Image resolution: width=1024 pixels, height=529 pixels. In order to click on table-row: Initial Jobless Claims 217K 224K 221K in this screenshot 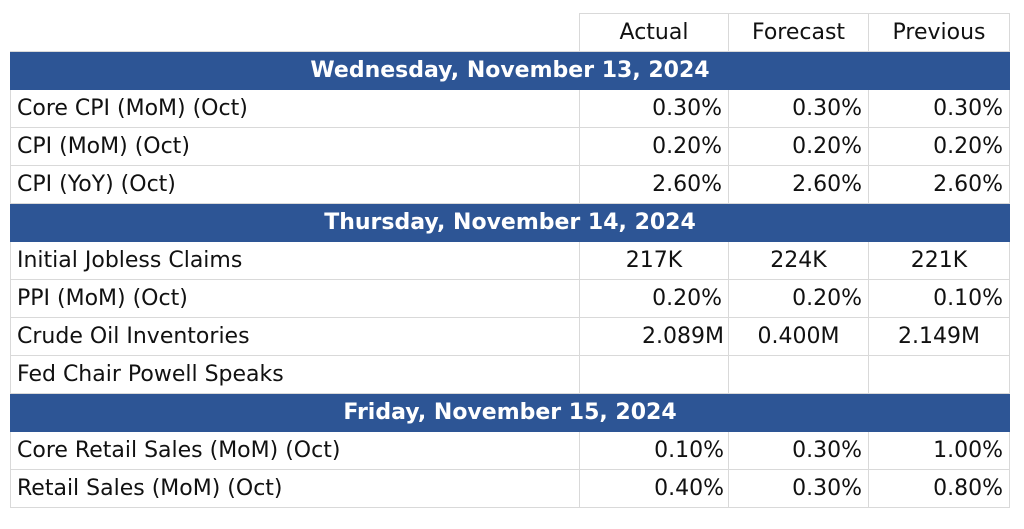, I will do `click(510, 260)`.